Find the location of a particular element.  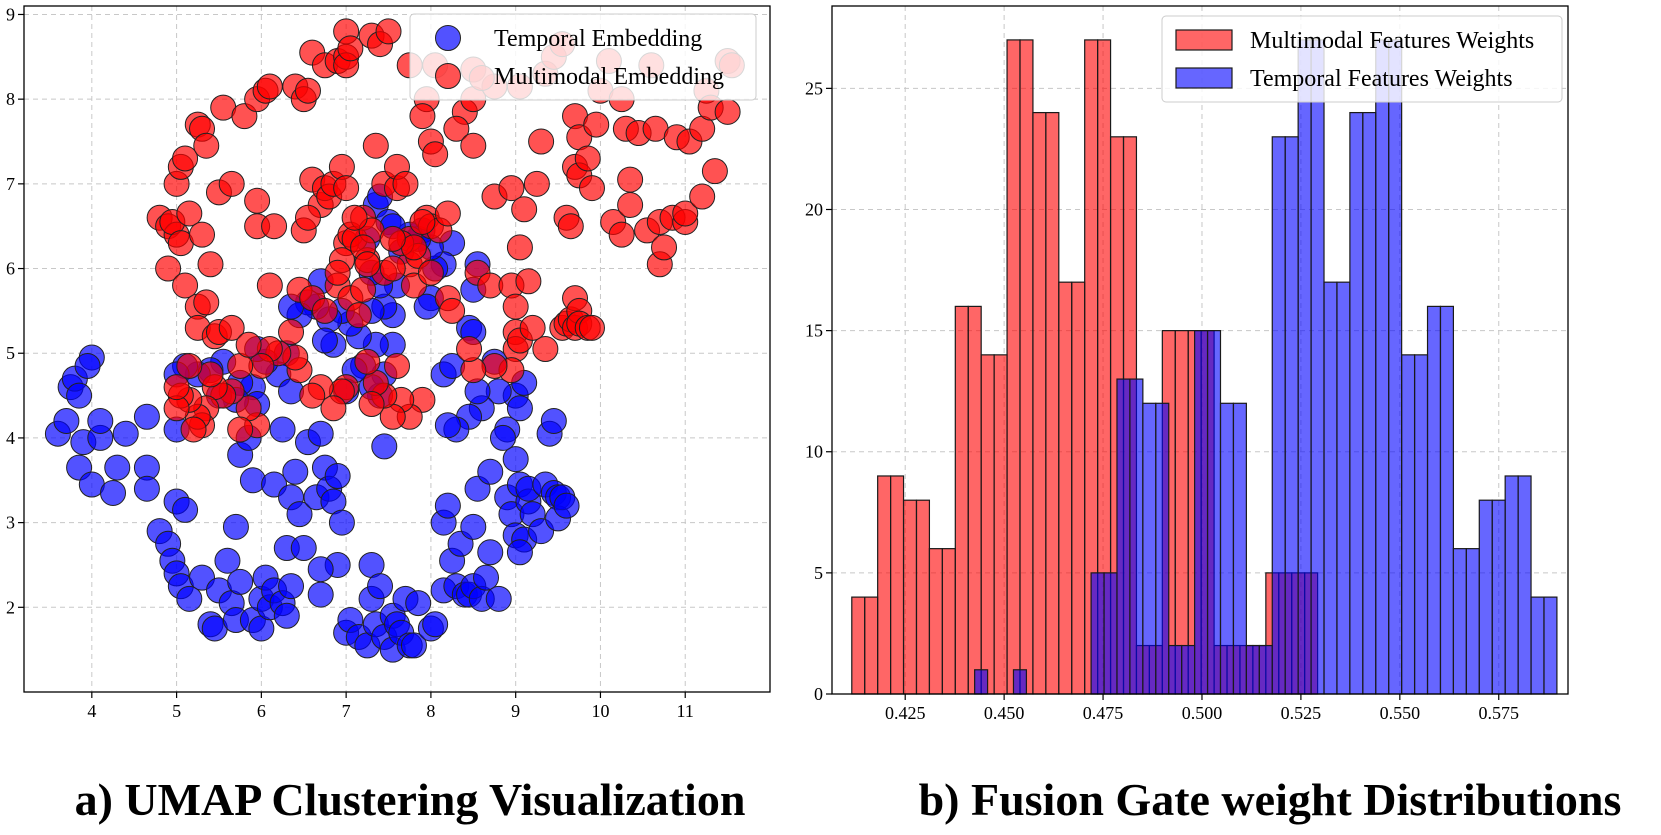

y-tick-label: 0 is located at coordinates (818, 694).